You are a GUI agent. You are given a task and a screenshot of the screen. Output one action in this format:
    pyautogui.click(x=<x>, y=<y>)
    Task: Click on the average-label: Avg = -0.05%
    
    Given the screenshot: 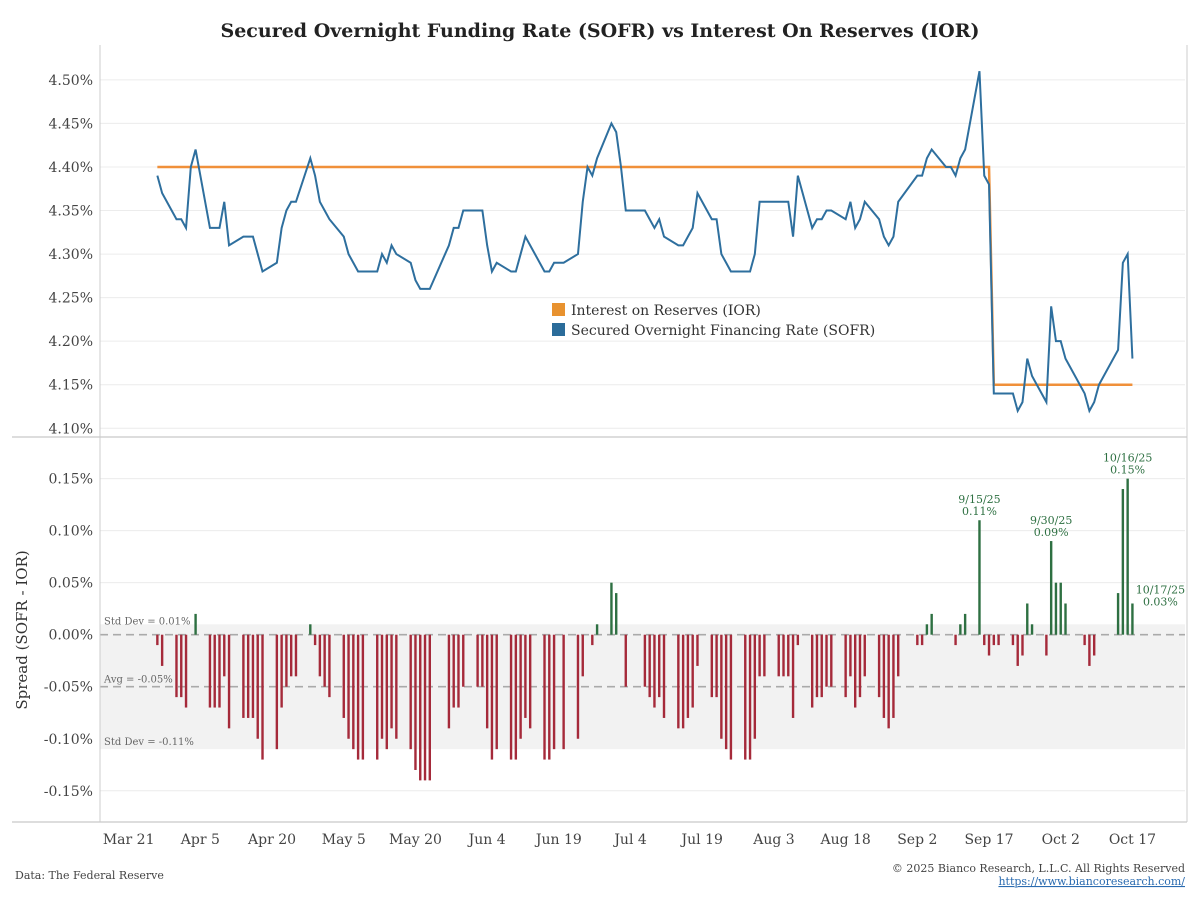 What is the action you would take?
    pyautogui.click(x=138, y=680)
    